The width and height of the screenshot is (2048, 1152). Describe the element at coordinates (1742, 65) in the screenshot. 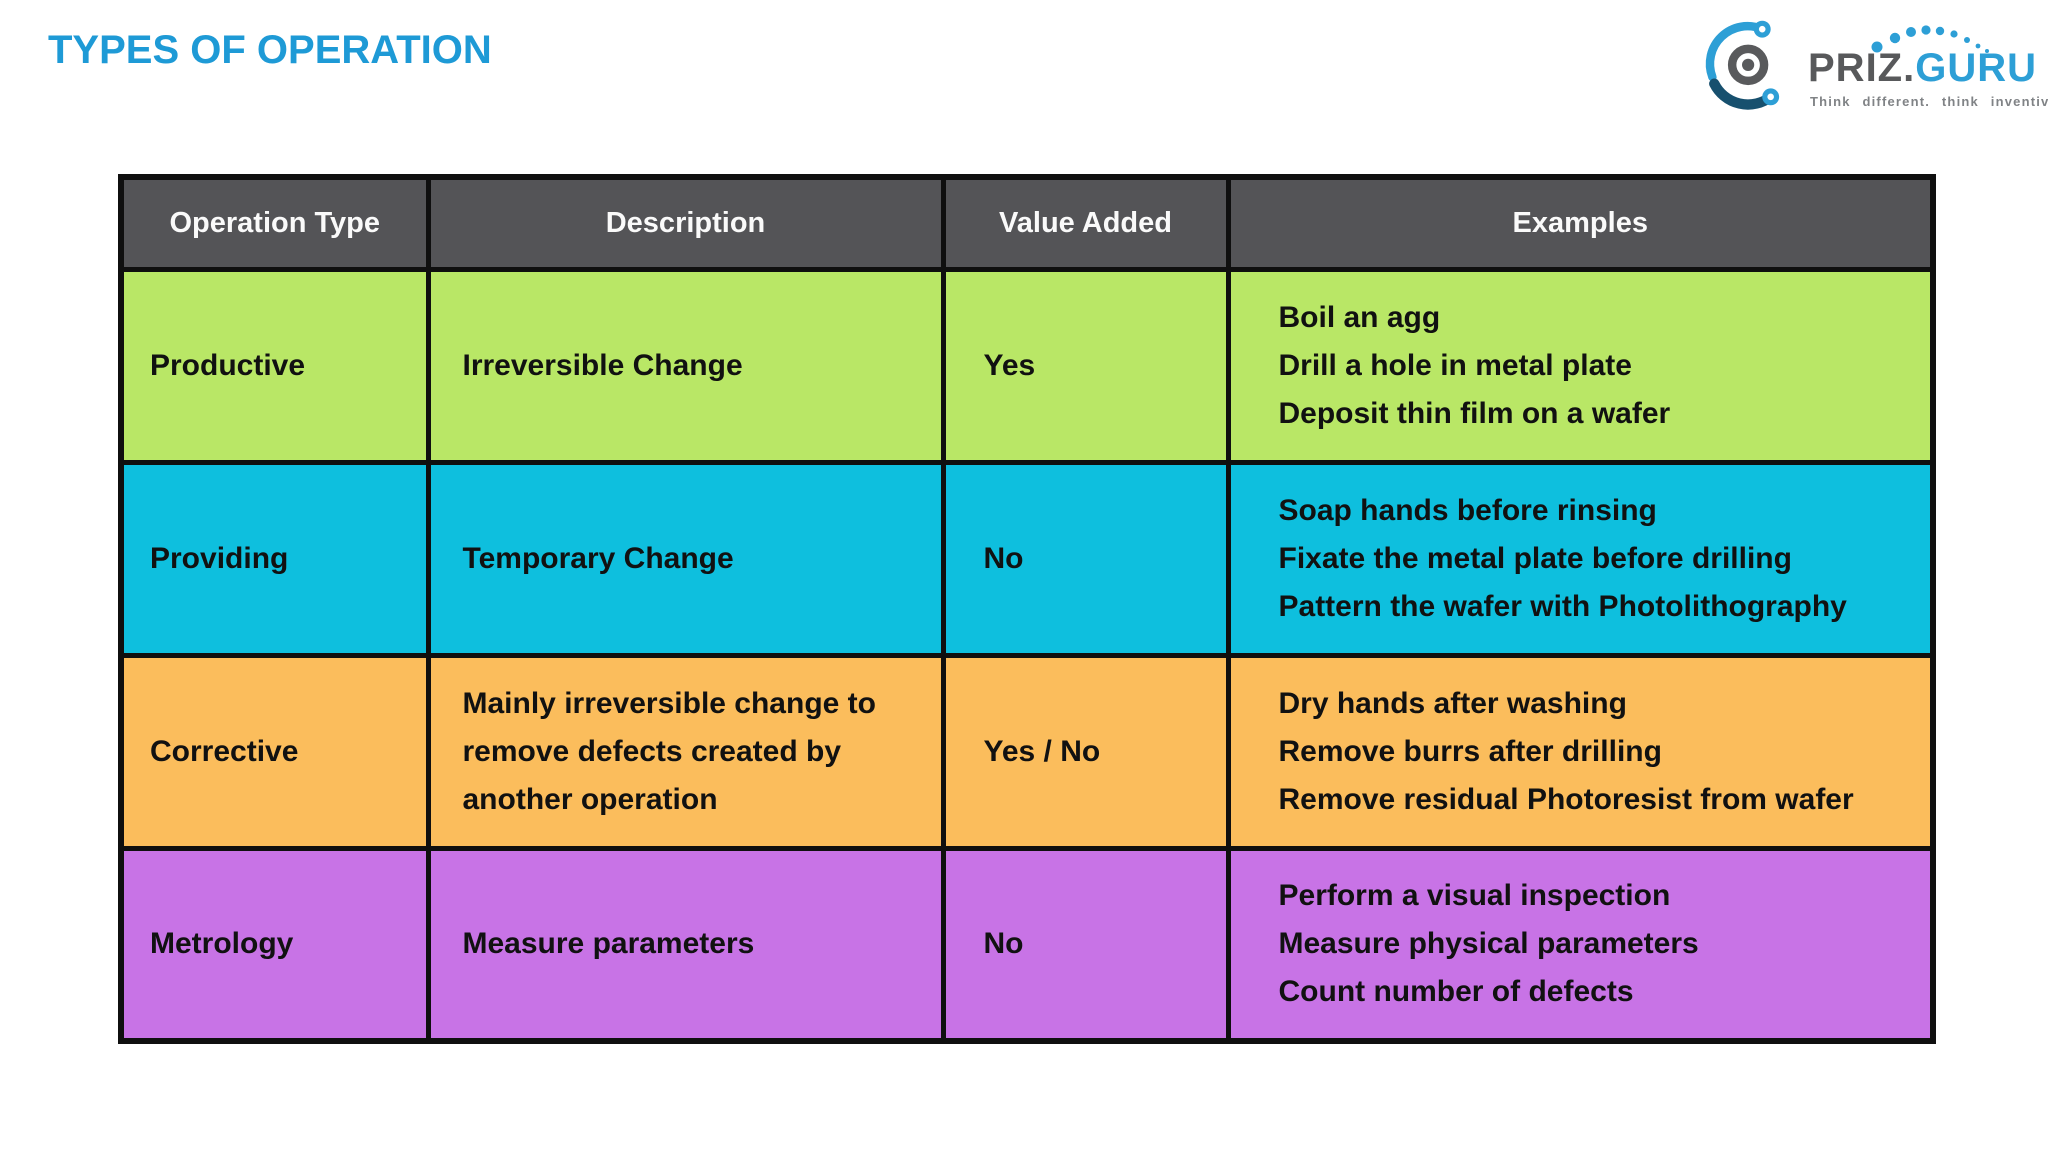

I see `orbit-logo-icon` at that location.